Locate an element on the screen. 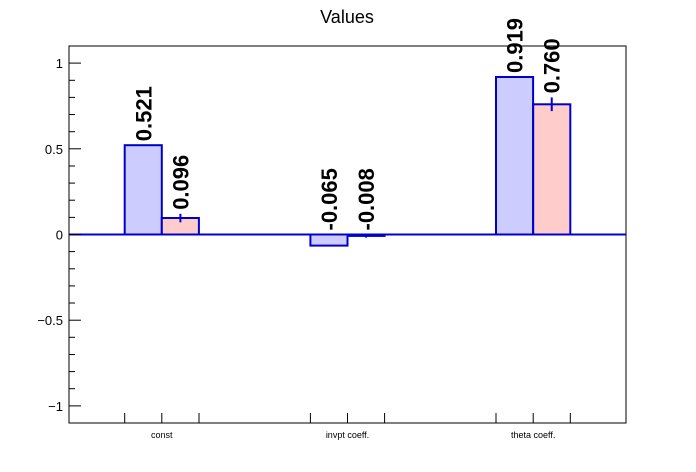  x-category-label: const is located at coordinates (162, 435).